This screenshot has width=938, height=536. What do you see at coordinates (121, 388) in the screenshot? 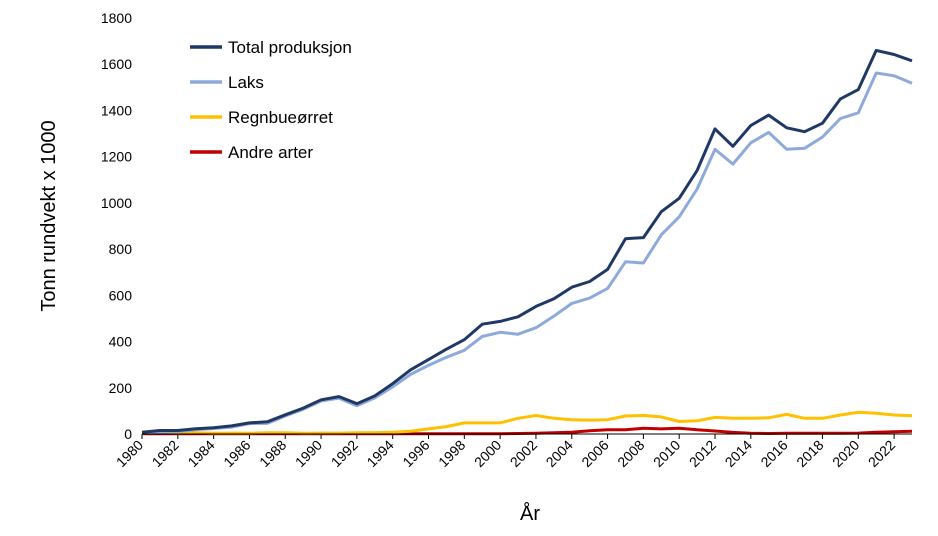
I see `y-tick-label: 200` at bounding box center [121, 388].